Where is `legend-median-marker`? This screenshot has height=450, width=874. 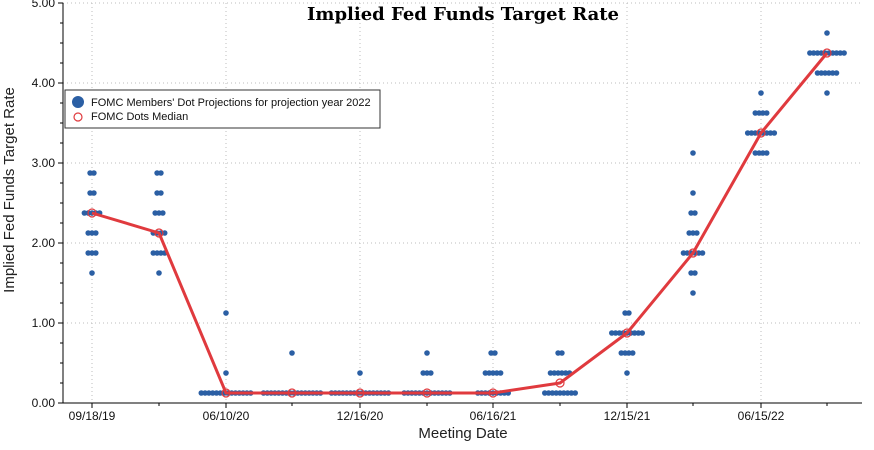 legend-median-marker is located at coordinates (78, 117).